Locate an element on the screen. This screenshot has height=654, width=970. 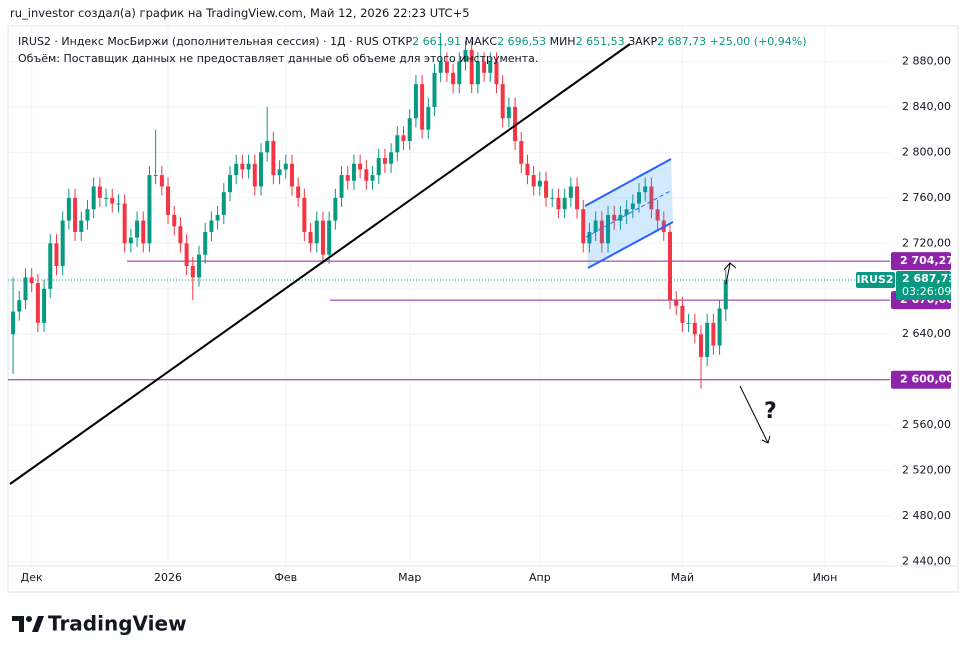
last-price-label: 2 687,73 is located at coordinates (929, 278).